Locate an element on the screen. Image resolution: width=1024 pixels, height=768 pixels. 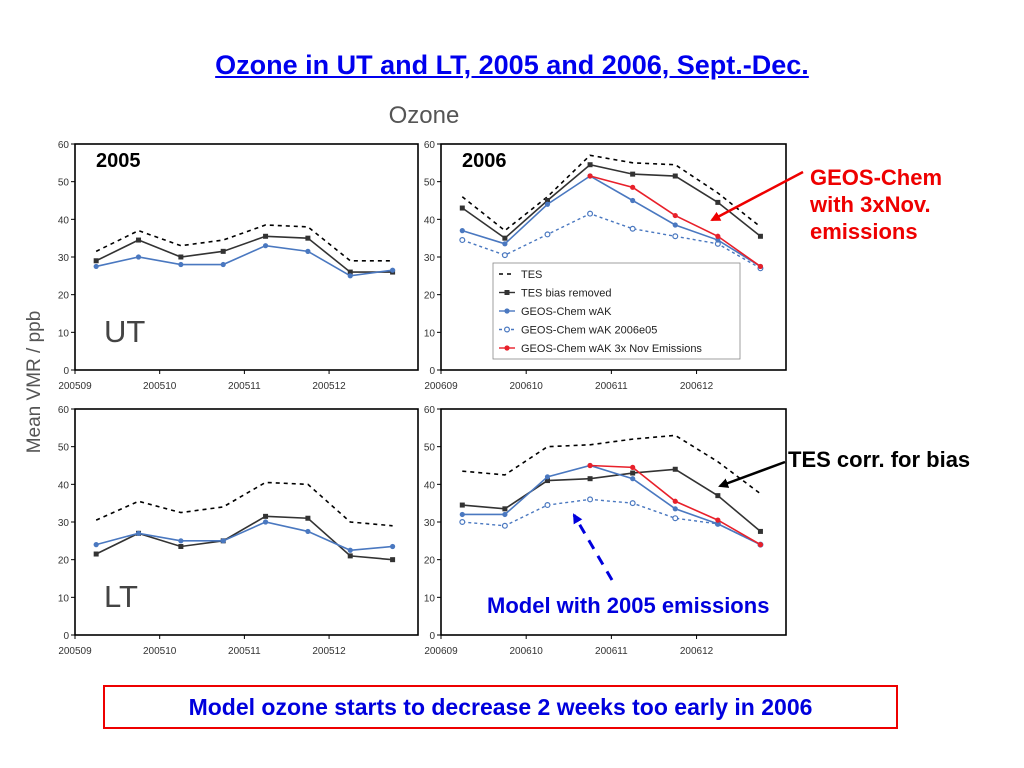
x-tick-label: 200511 is located at coordinates (244, 651).